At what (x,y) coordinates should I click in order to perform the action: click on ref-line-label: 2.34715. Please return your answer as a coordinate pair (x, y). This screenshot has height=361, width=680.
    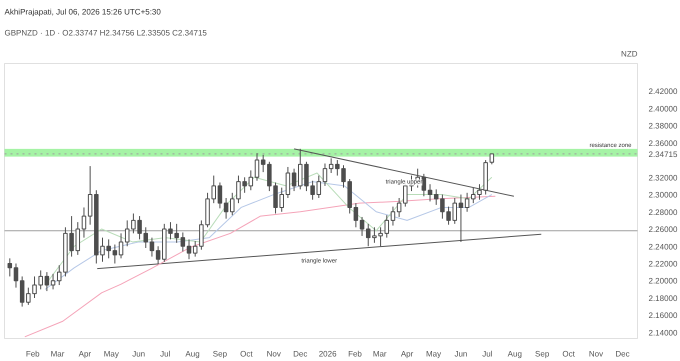
    Looking at the image, I should click on (663, 154).